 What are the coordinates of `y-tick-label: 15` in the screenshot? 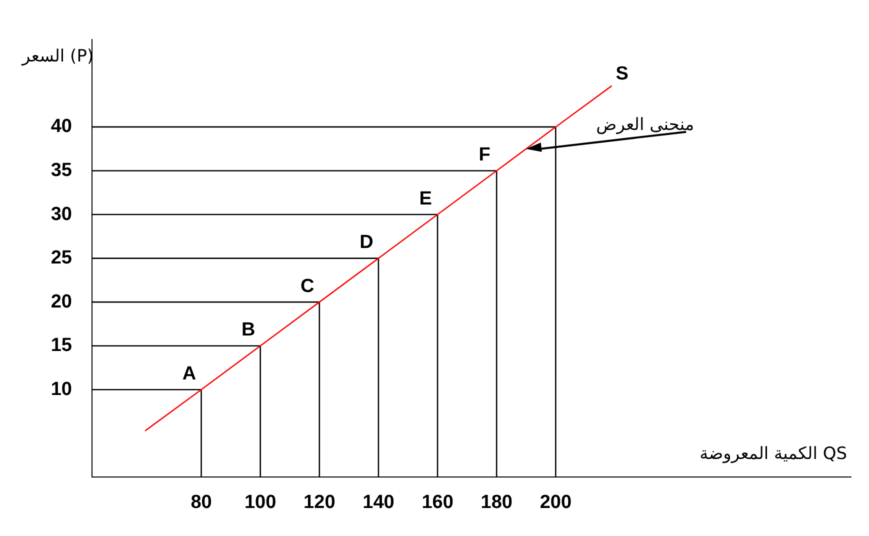 It's located at (61, 345).